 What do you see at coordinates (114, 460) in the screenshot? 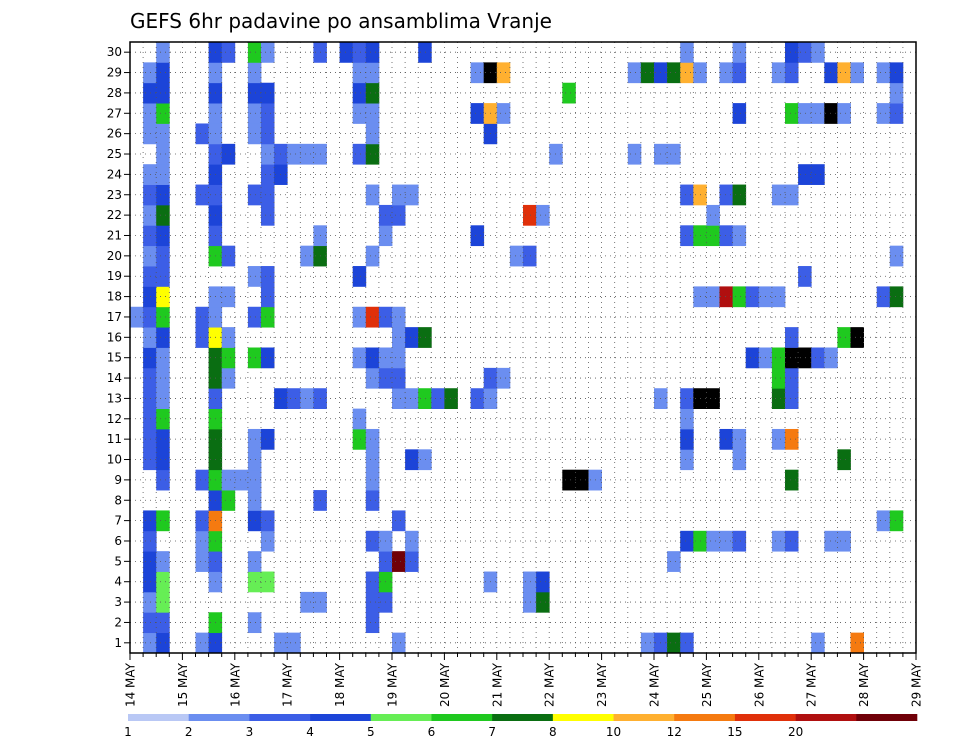
I see `y-tick-label: 10` at bounding box center [114, 460].